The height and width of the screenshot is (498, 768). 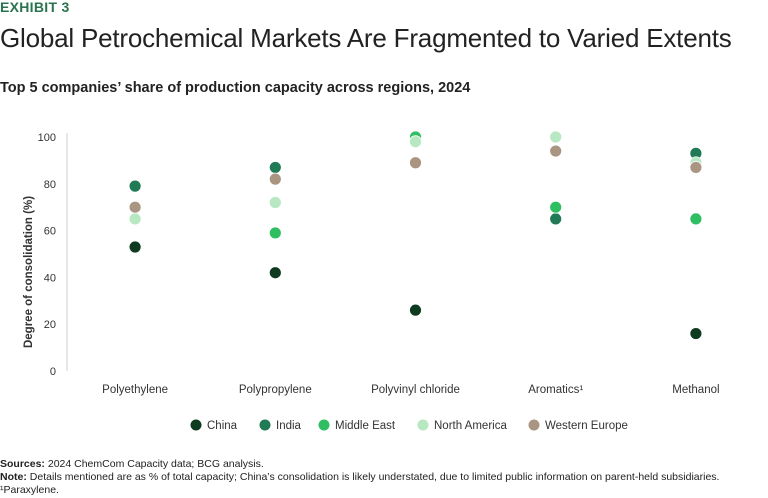 I want to click on y-tick-label: 20, so click(x=50, y=325).